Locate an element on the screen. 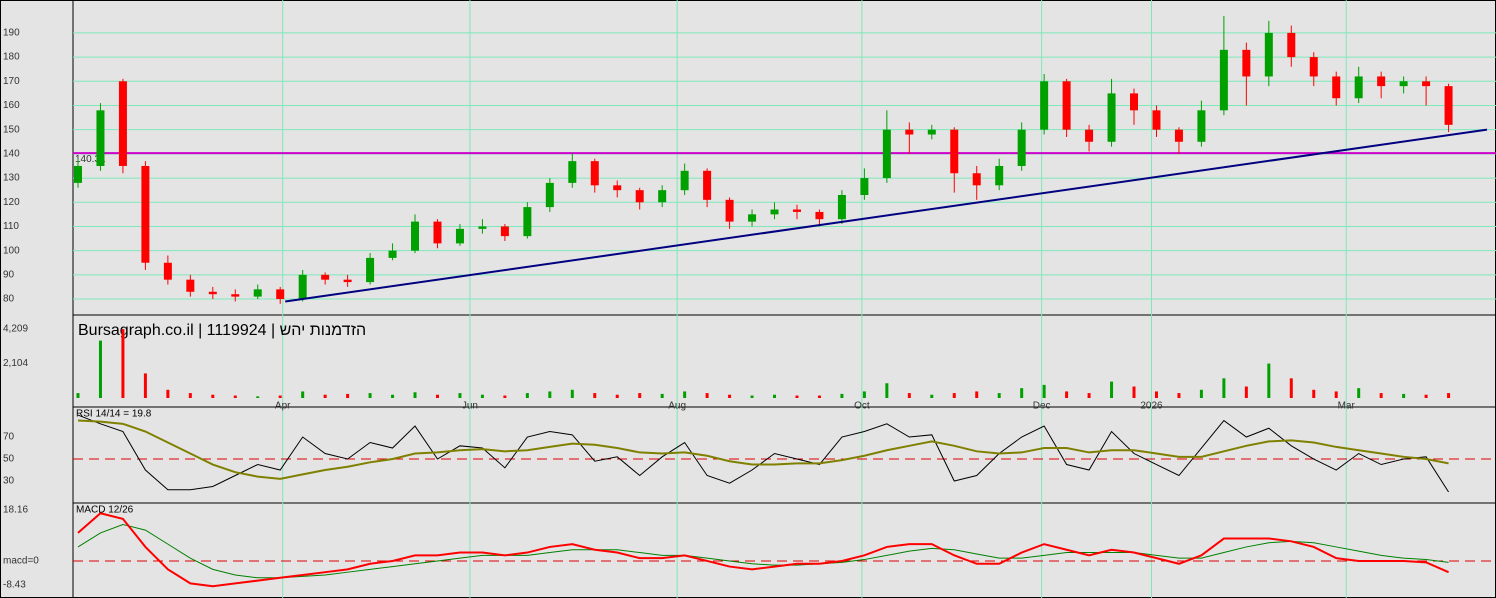  y-tick-label: 30 is located at coordinates (9, 481).